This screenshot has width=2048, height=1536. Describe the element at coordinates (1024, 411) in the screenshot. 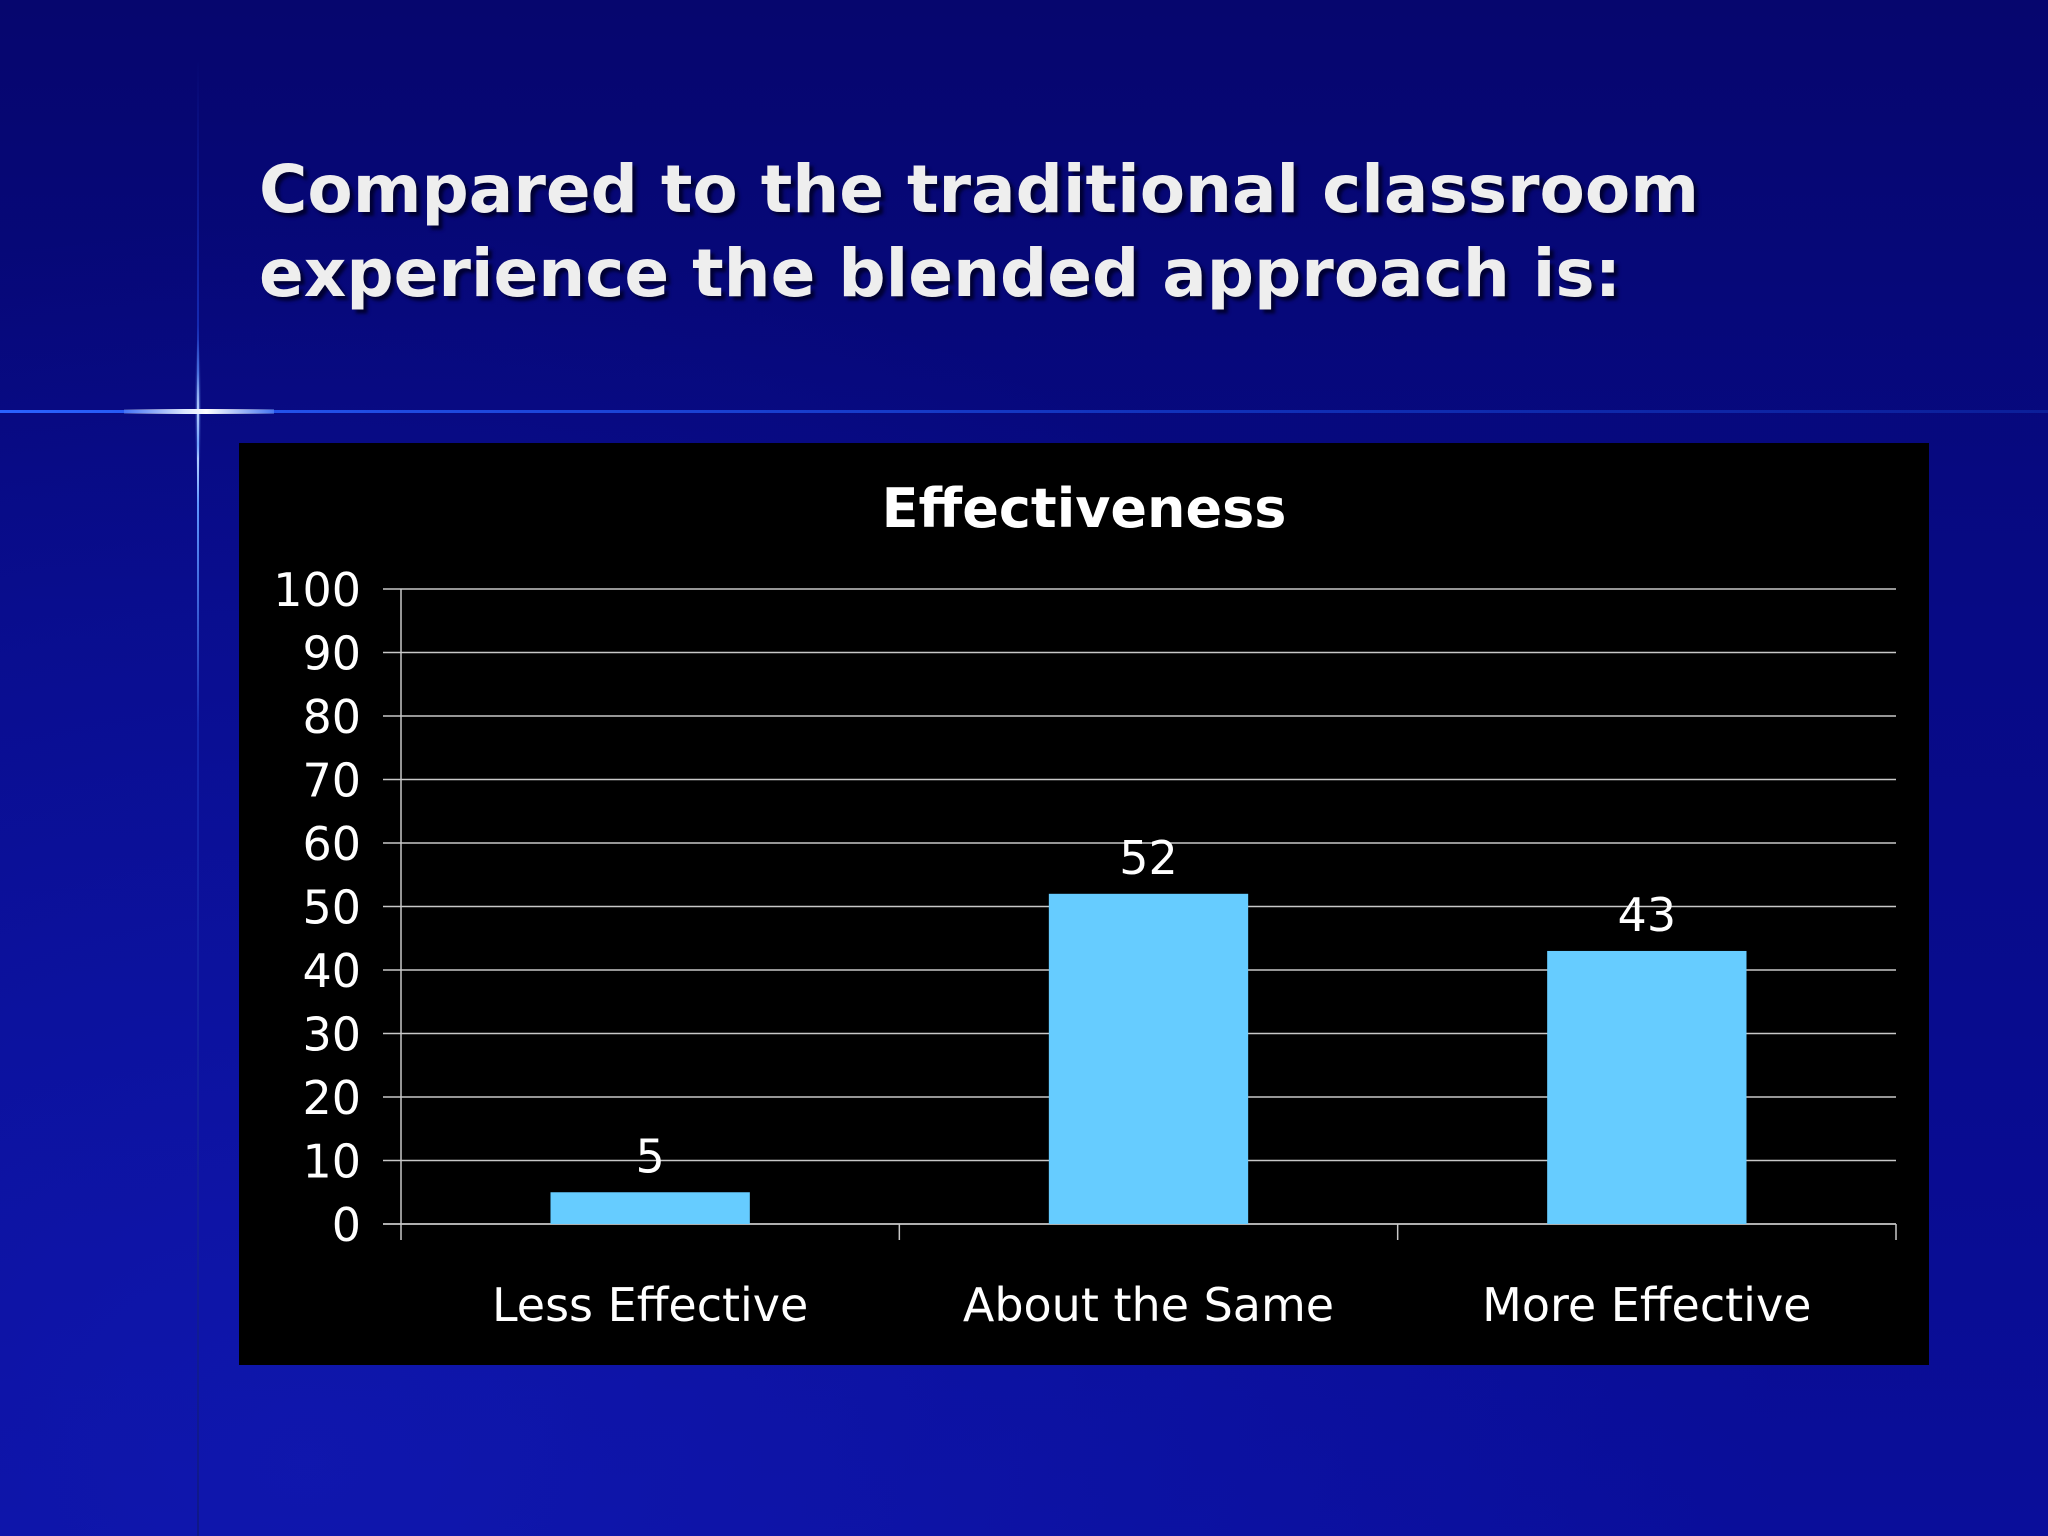

I see `decorative-horizontal-line` at that location.